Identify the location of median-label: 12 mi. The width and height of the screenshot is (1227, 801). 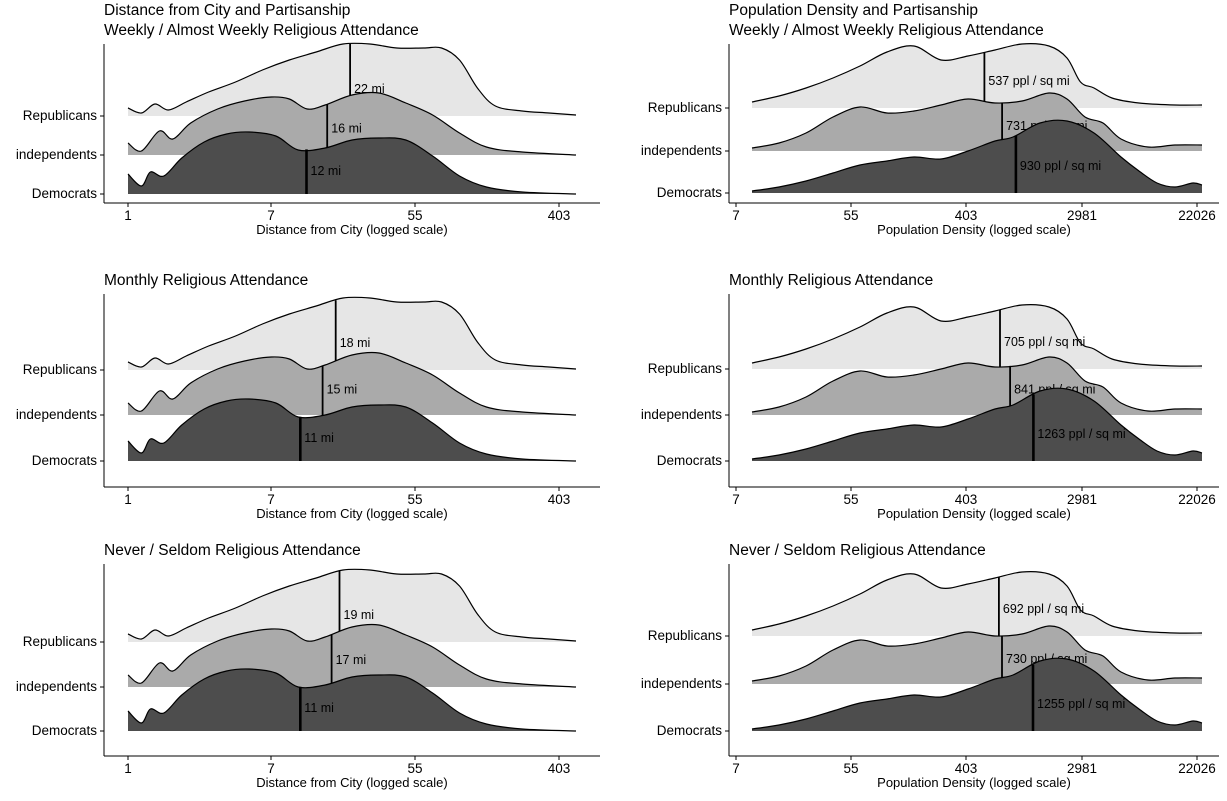
(326, 171).